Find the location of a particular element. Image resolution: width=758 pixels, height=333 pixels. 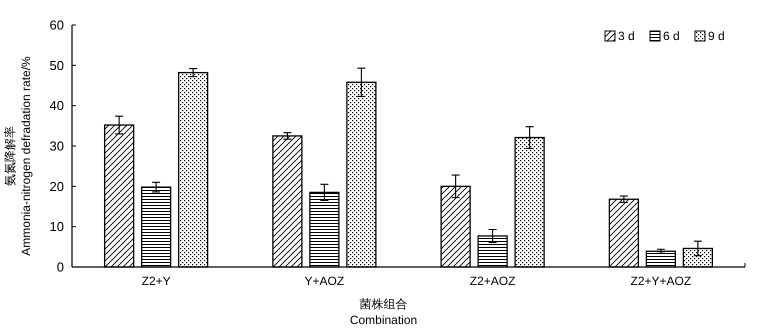

y-tick-label: 50 is located at coordinates (57, 65).